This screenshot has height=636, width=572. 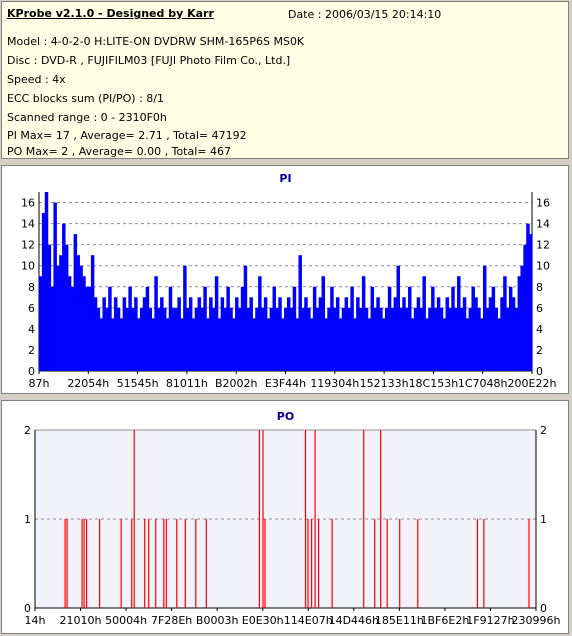 What do you see at coordinates (490, 620) in the screenshot?
I see `x-tick-label: 1F9127h` at bounding box center [490, 620].